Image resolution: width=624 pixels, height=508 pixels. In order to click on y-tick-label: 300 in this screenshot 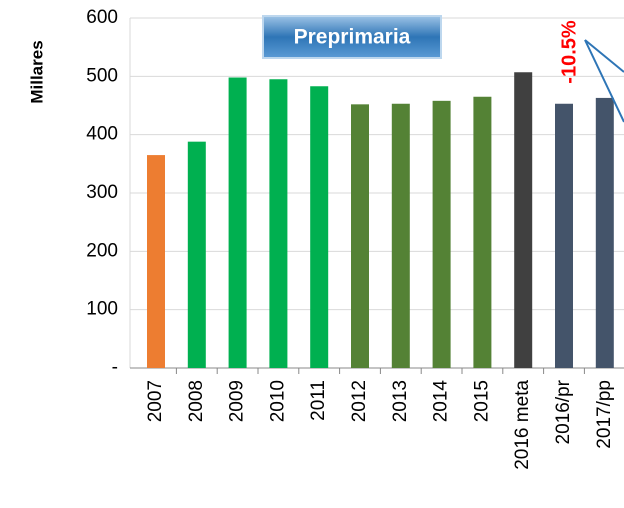, I will do `click(102, 192)`.